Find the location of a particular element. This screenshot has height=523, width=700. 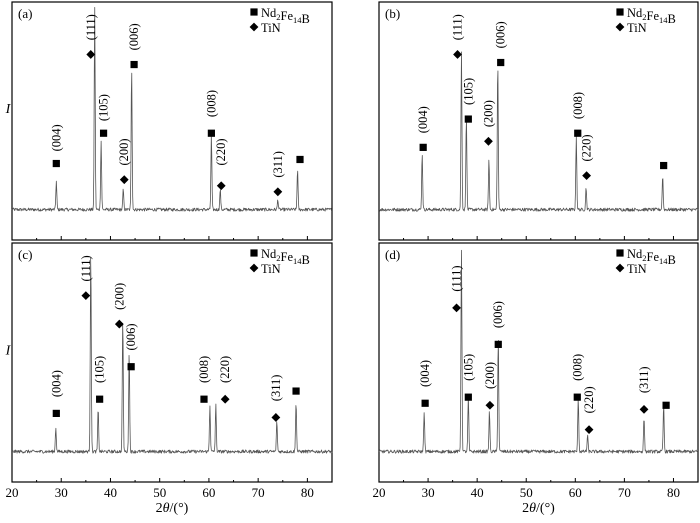

panel-2-peak-4-square-marker is located at coordinates (501, 62).